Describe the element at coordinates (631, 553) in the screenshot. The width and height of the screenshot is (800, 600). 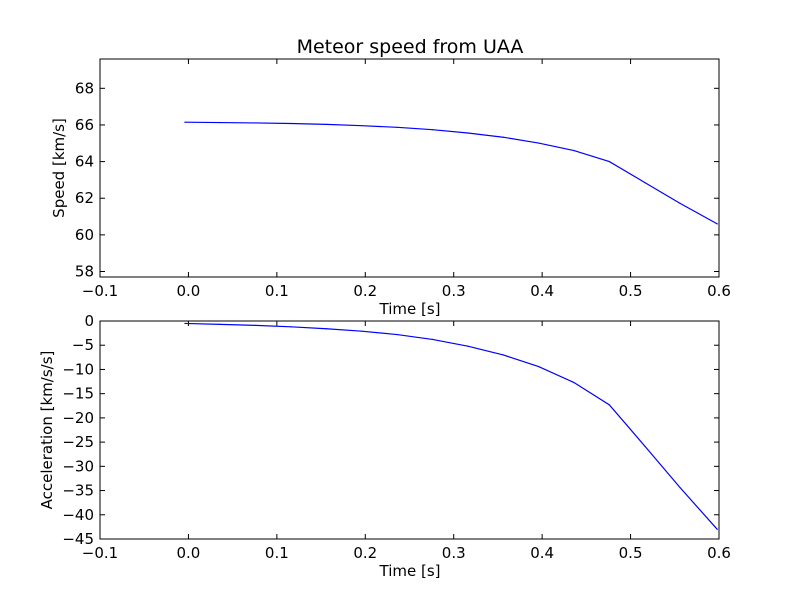
I see `acceleration-x-tick-label: 0.5` at that location.